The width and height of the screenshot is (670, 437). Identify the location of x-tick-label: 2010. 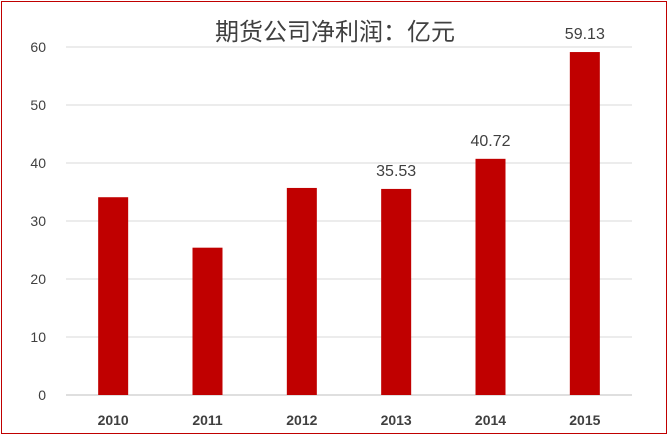
(113, 420).